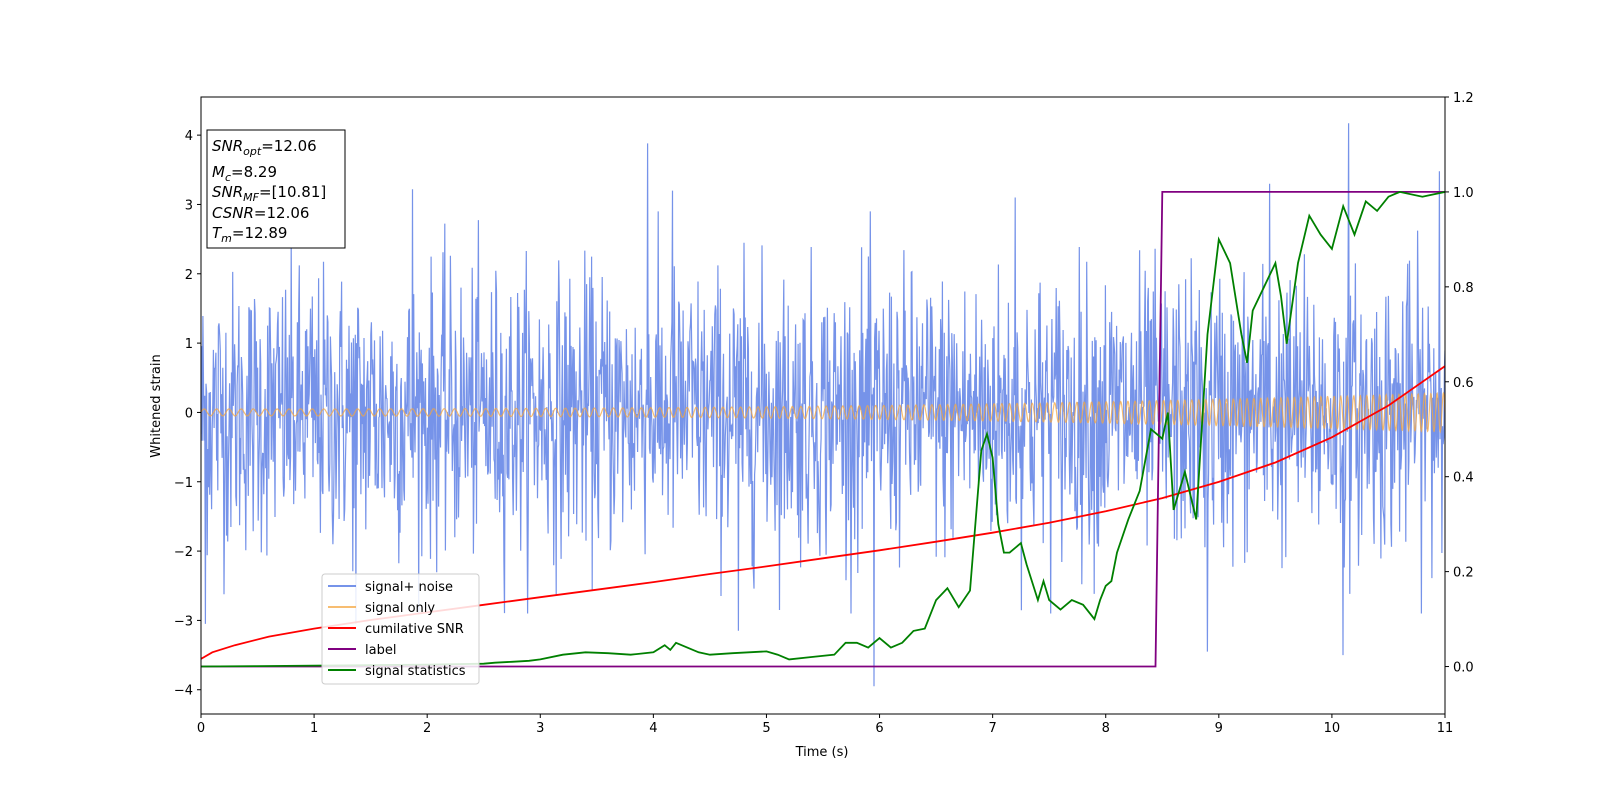 The width and height of the screenshot is (1600, 800). I want to click on x-axis: 0 1 2 3 4 5 6 7 8 9 10 11, so click(825, 725).